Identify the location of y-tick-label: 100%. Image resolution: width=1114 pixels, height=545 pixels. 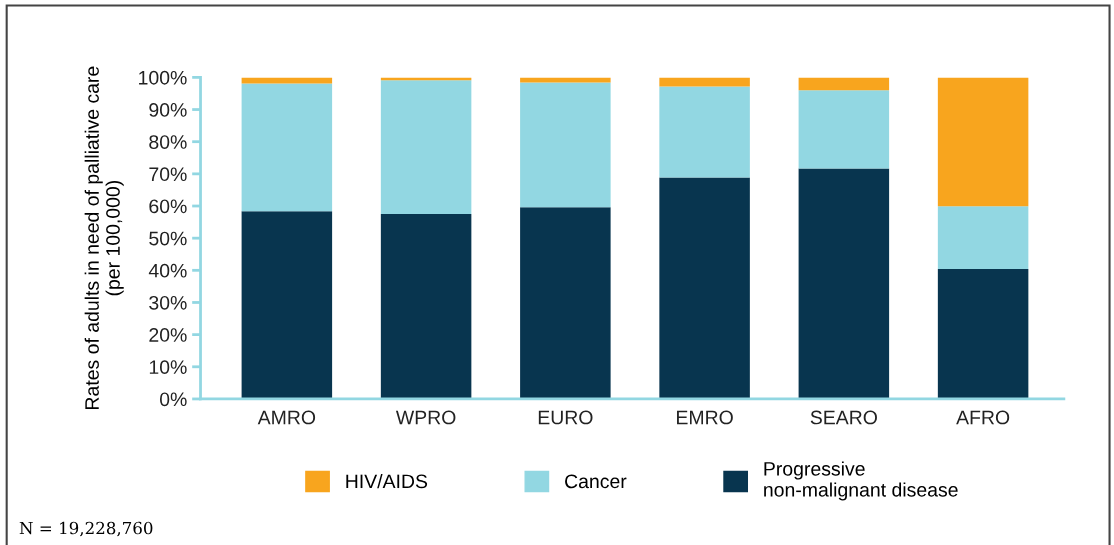
(163, 77).